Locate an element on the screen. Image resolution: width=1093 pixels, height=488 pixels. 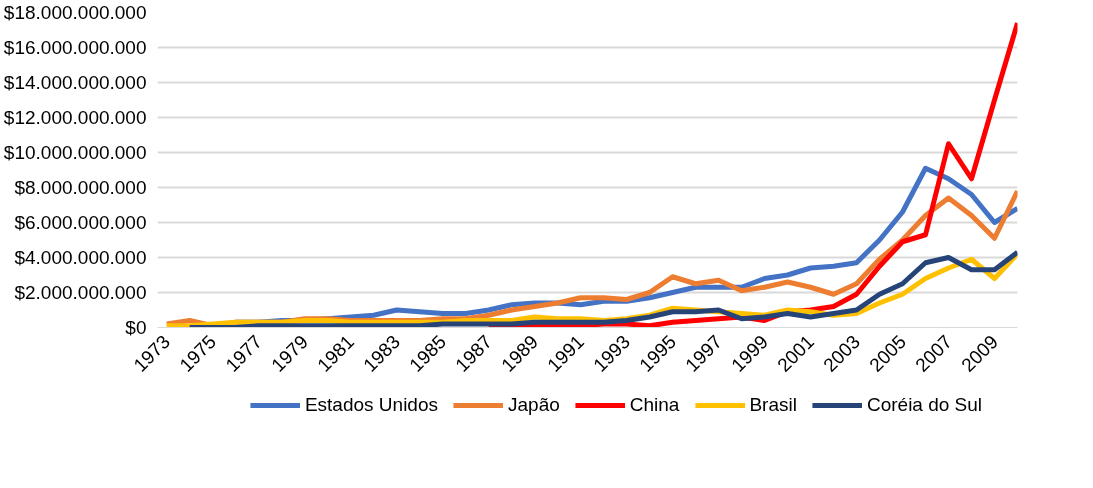
legend-label: Coréia do Sul is located at coordinates (924, 405).